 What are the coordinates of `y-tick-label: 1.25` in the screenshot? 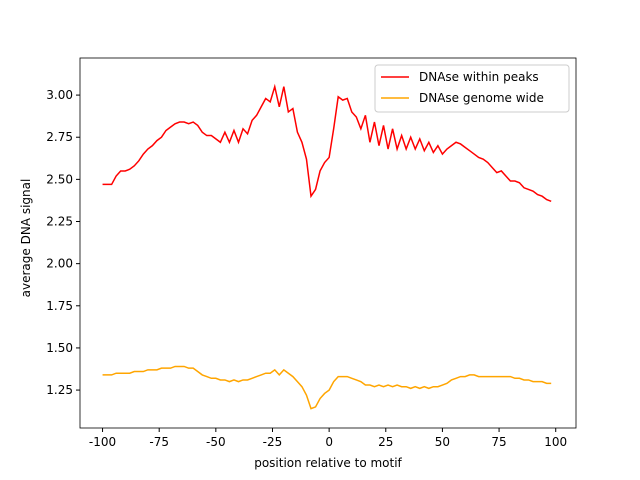 It's located at (59, 390).